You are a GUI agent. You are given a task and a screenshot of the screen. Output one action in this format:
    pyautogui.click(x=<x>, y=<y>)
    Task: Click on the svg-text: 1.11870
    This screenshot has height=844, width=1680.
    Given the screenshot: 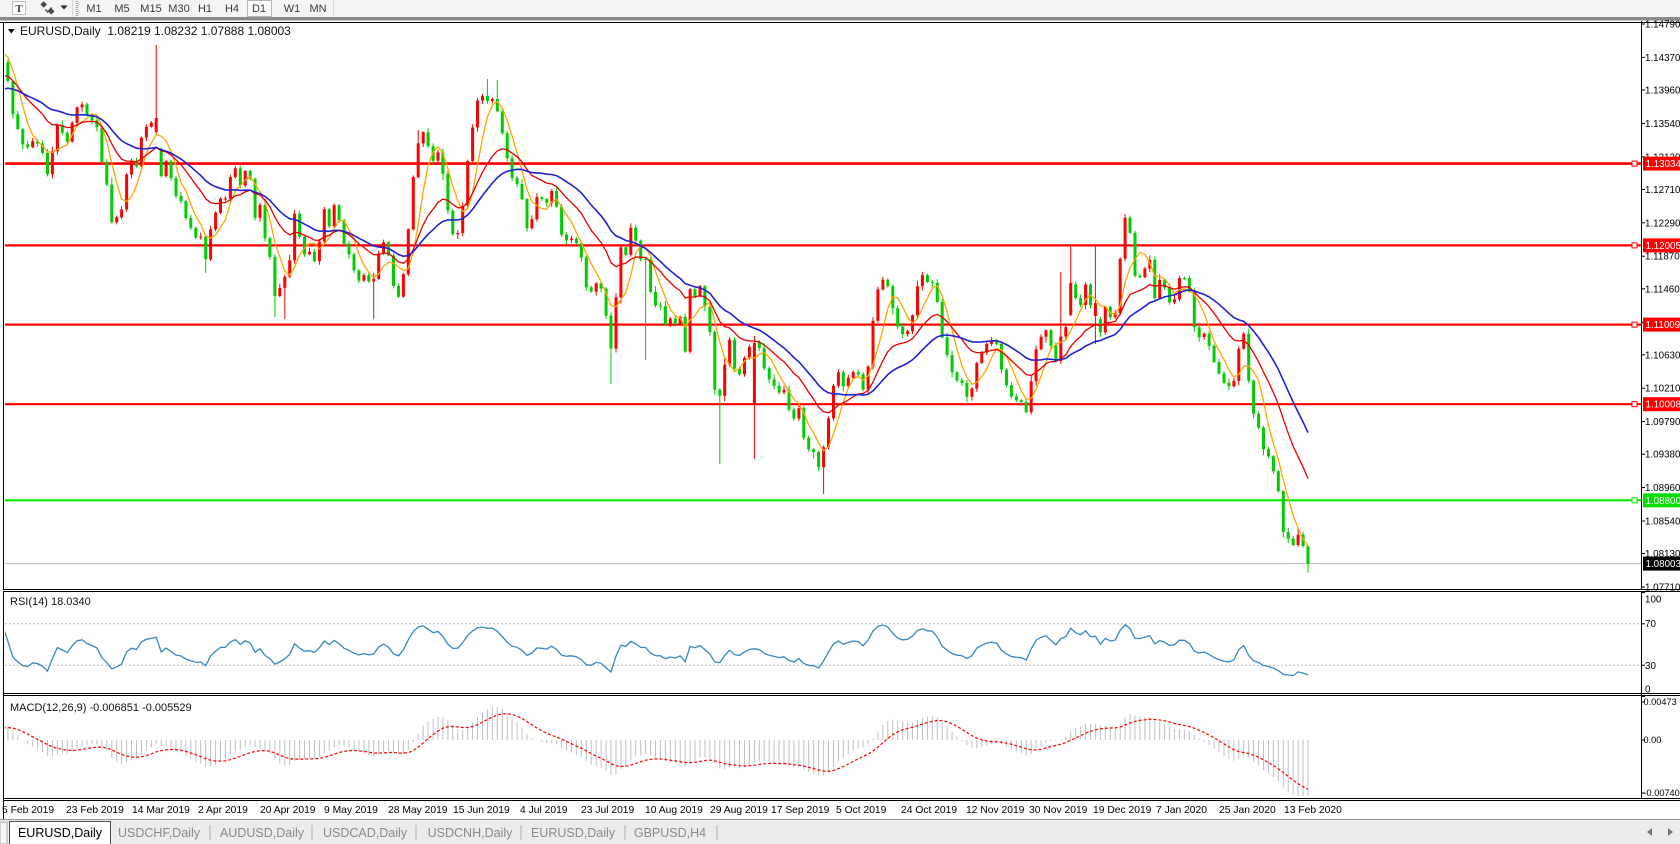 What is the action you would take?
    pyautogui.click(x=1662, y=257)
    